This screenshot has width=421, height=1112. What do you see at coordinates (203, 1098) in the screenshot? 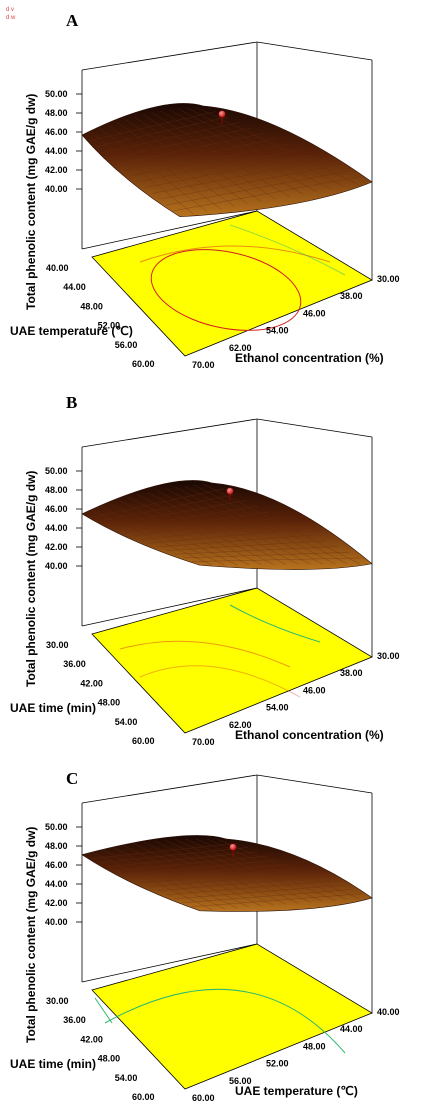
I see `x2-tick-label: 60.00` at bounding box center [203, 1098].